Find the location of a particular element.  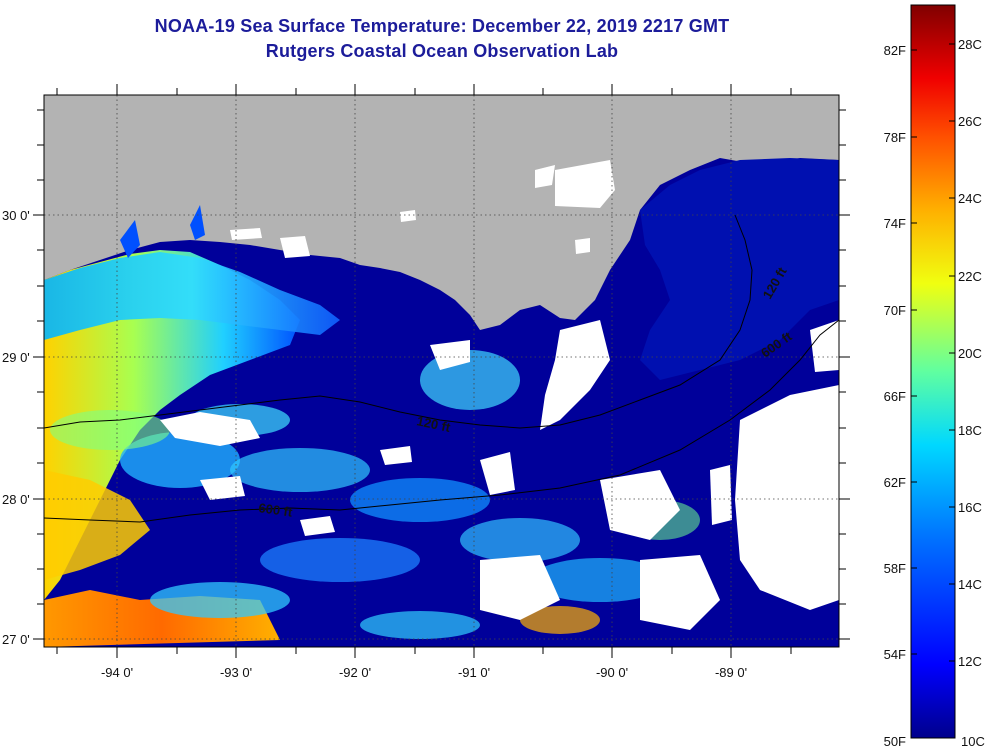

lon-label-94: -94 0' is located at coordinates (117, 672).